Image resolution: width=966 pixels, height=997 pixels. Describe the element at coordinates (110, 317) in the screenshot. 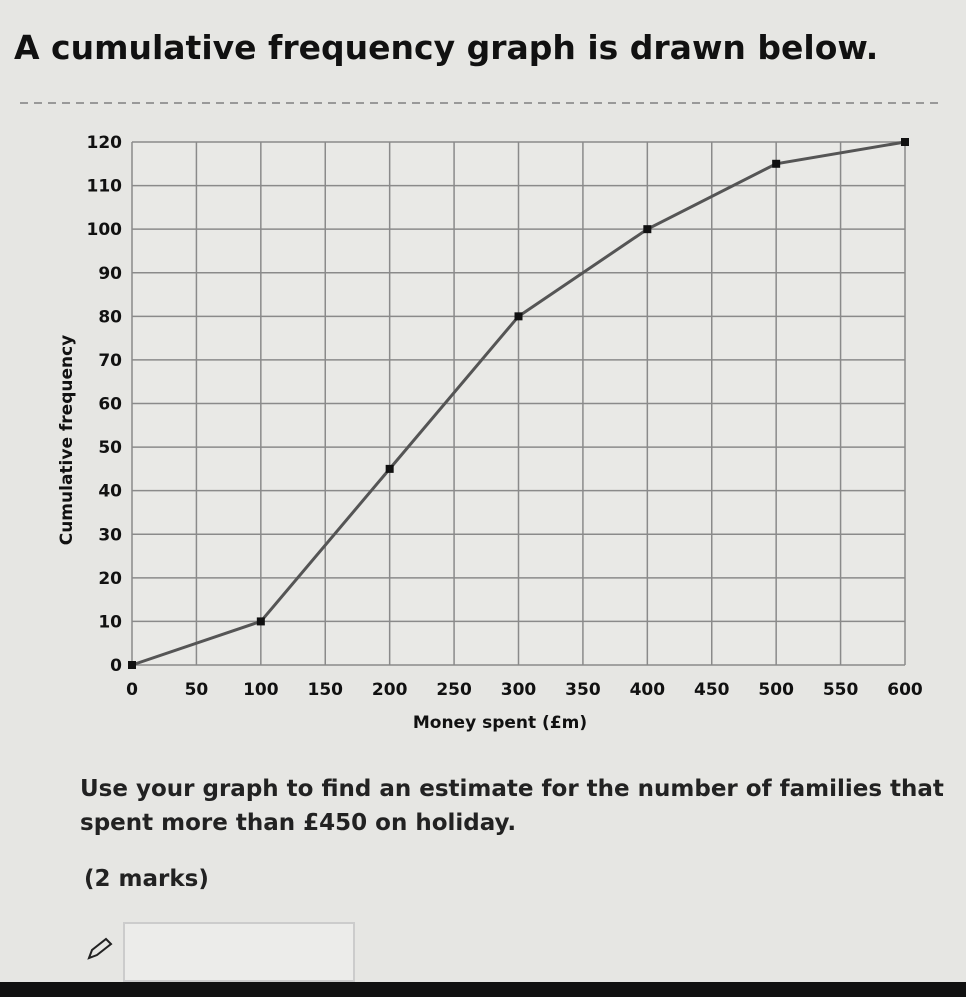

I see `y-tick-label: 80` at that location.